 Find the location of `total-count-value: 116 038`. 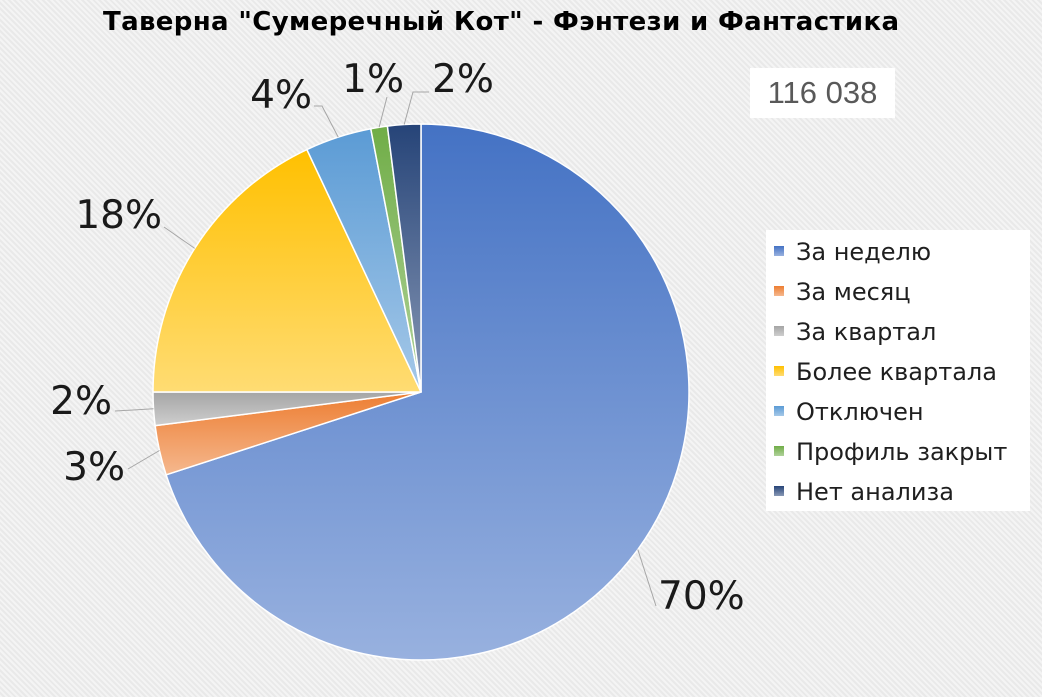

total-count-value: 116 038 is located at coordinates (823, 92).